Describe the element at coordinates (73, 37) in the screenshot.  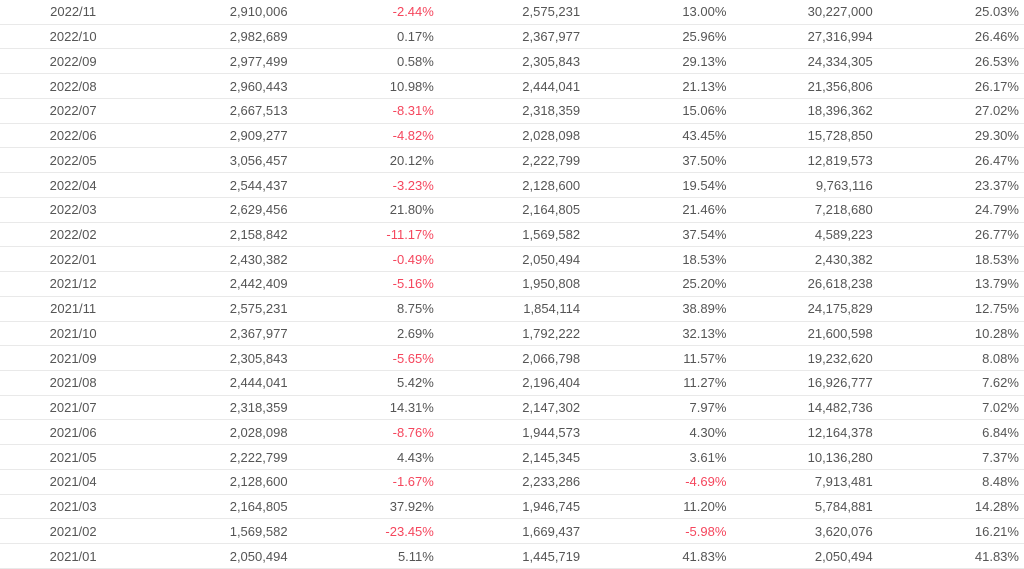
I see `date-cell: 2022/10` at that location.